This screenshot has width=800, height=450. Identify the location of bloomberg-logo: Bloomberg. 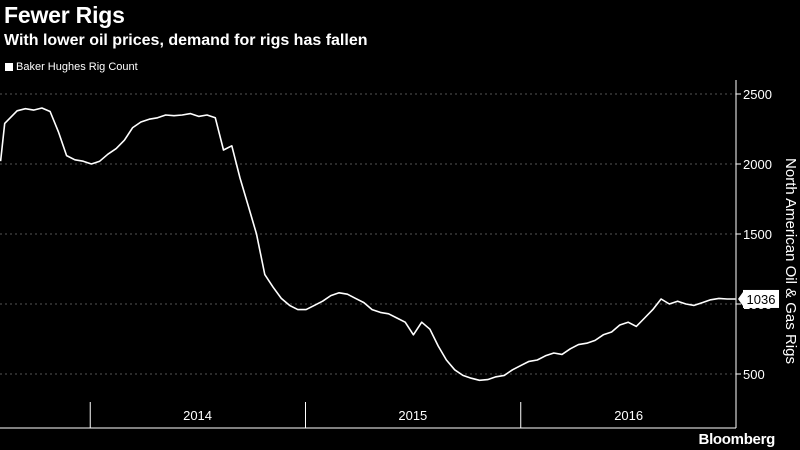
(737, 439).